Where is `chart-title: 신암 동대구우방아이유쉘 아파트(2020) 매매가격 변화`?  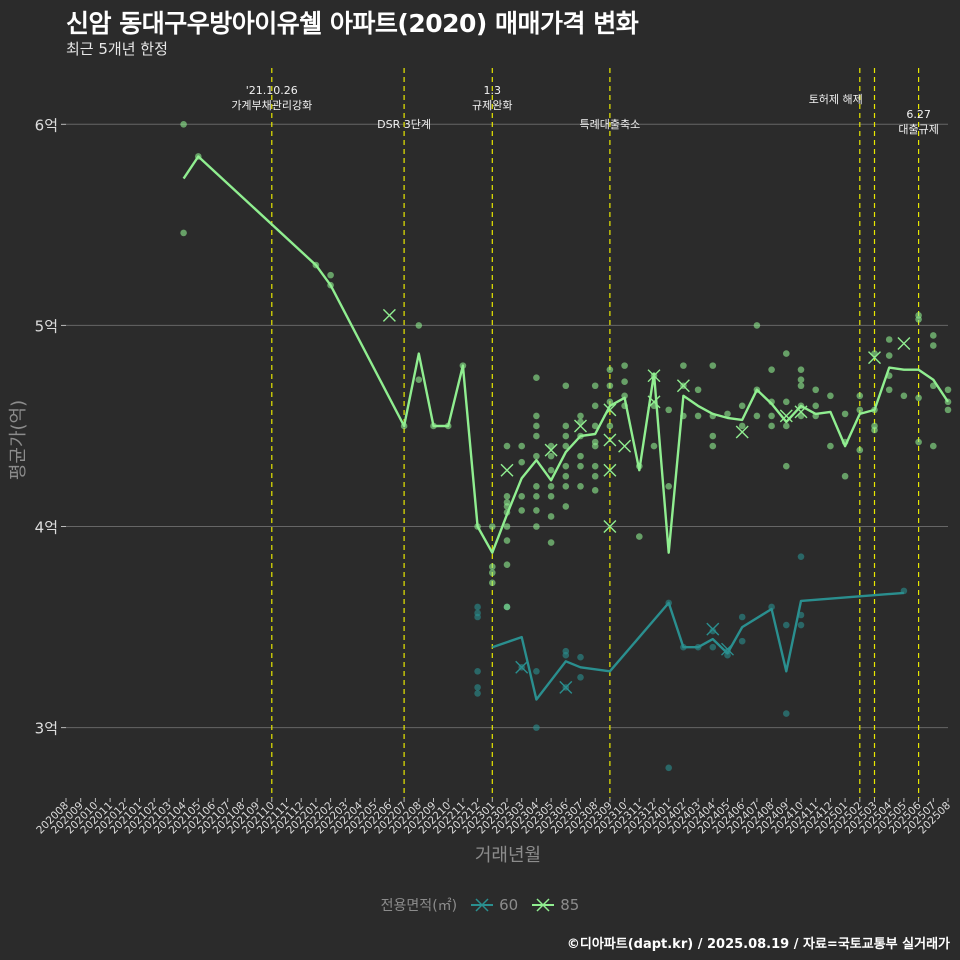
chart-title: 신암 동대구우방아이유쉘 아파트(2020) 매매가격 변화 is located at coordinates (352, 23).